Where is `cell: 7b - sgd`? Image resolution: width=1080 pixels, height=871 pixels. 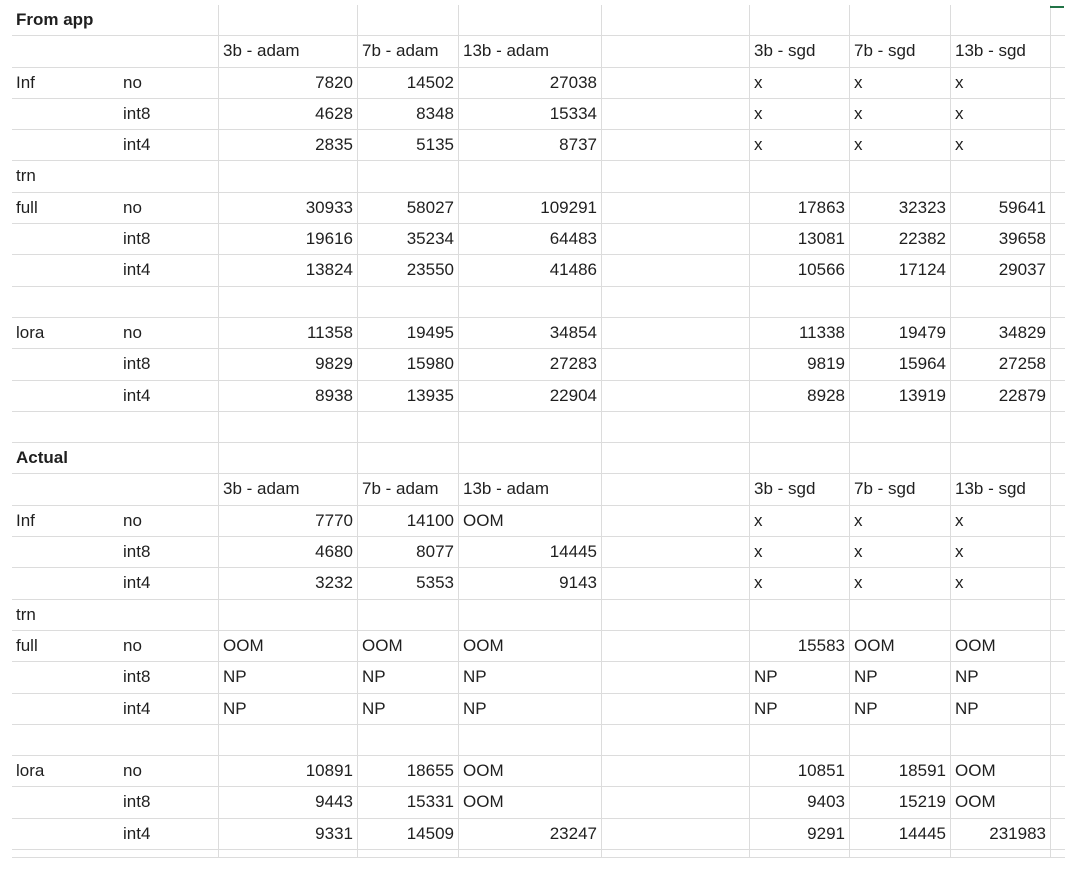 cell: 7b - sgd is located at coordinates (900, 51).